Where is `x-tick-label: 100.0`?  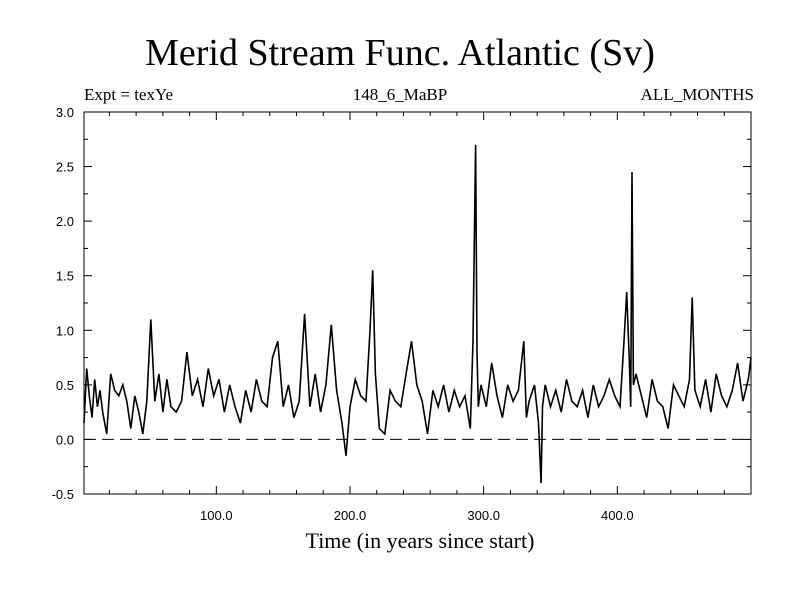
x-tick-label: 100.0 is located at coordinates (216, 515).